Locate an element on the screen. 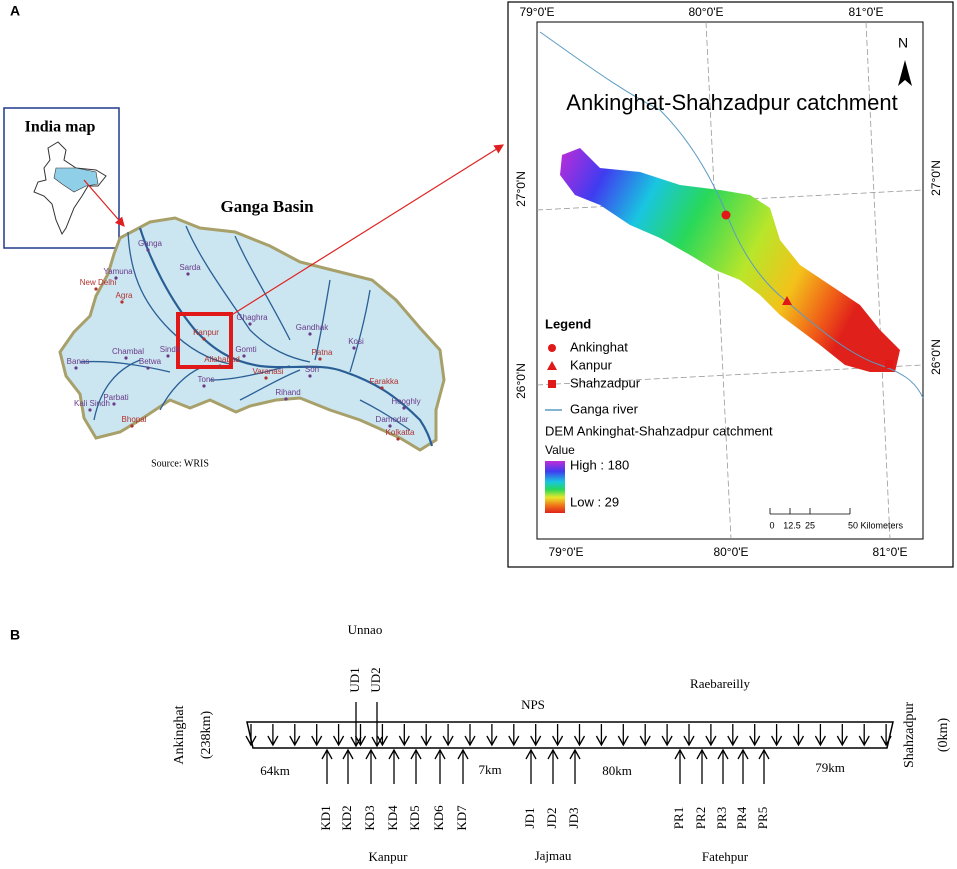  place-label: Agra is located at coordinates (124, 295).